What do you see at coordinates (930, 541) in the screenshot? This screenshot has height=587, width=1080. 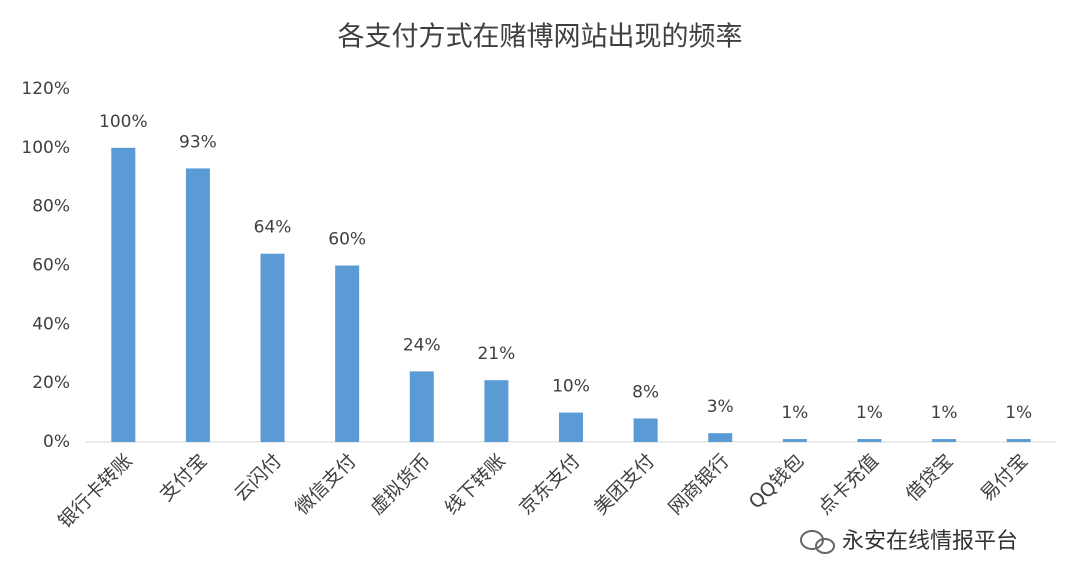 I see `watermark: 永安在线情报平台` at bounding box center [930, 541].